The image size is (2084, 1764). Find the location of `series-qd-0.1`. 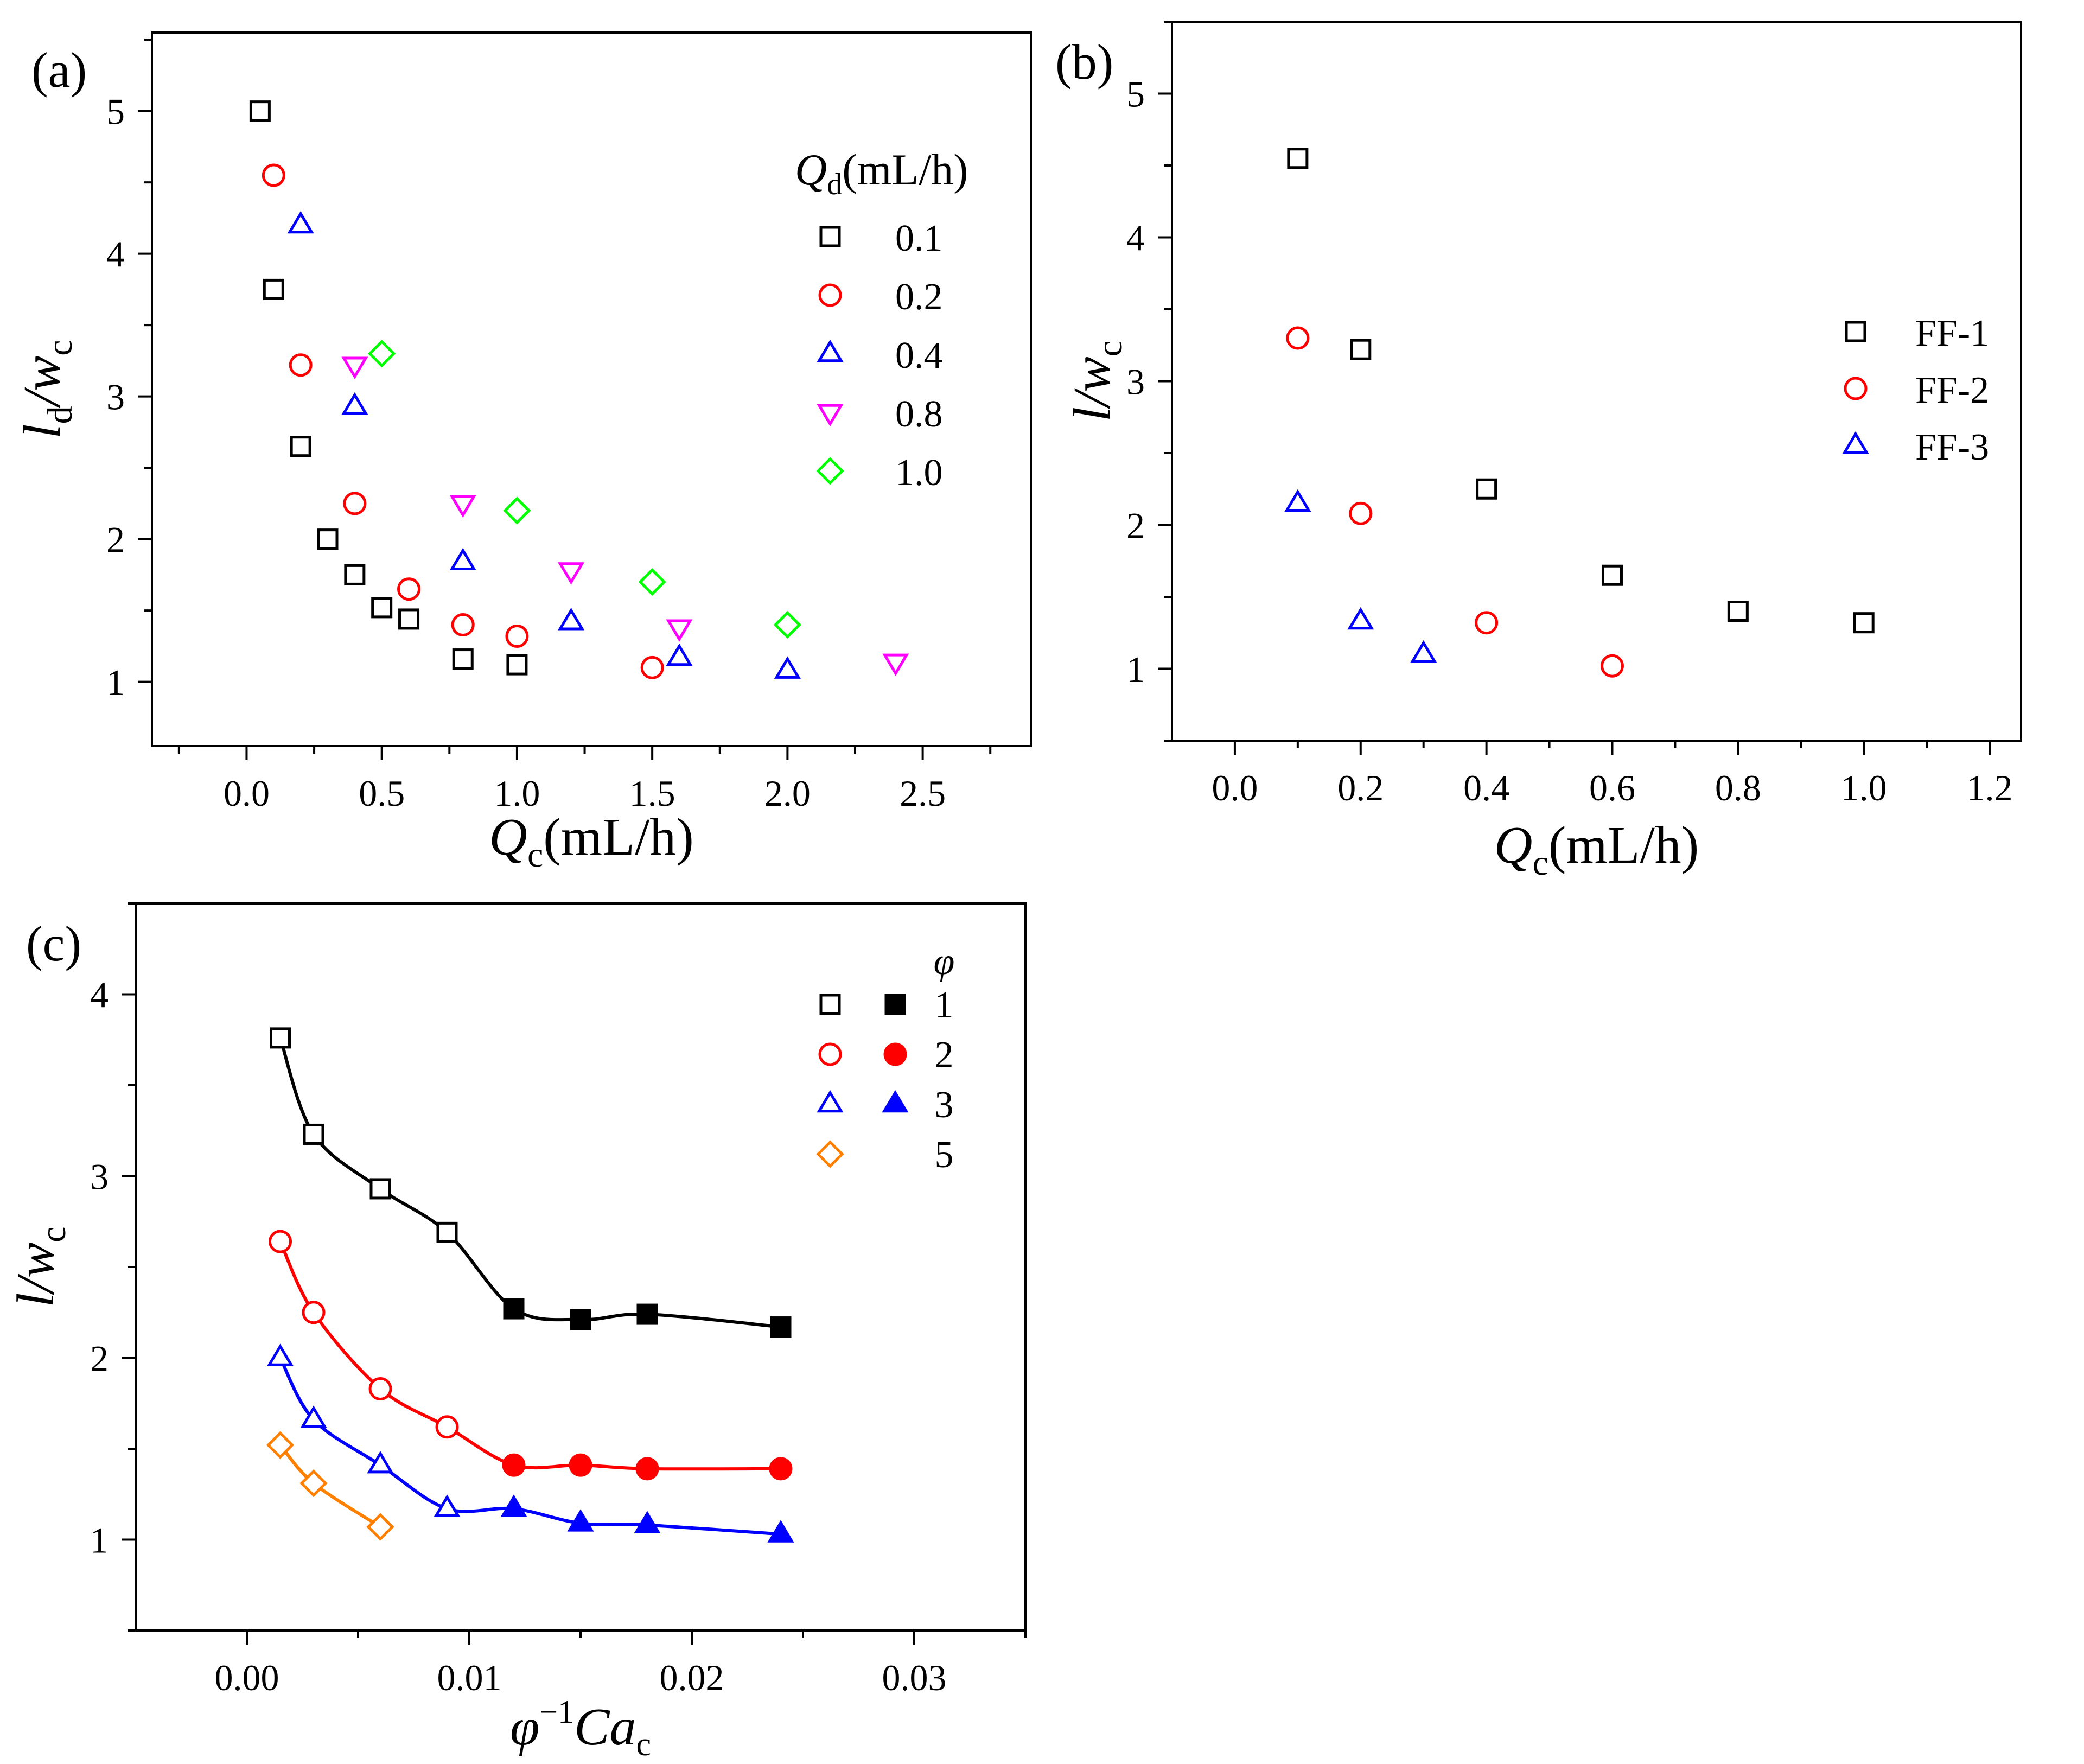

series-qd-0.1 is located at coordinates (388, 388).